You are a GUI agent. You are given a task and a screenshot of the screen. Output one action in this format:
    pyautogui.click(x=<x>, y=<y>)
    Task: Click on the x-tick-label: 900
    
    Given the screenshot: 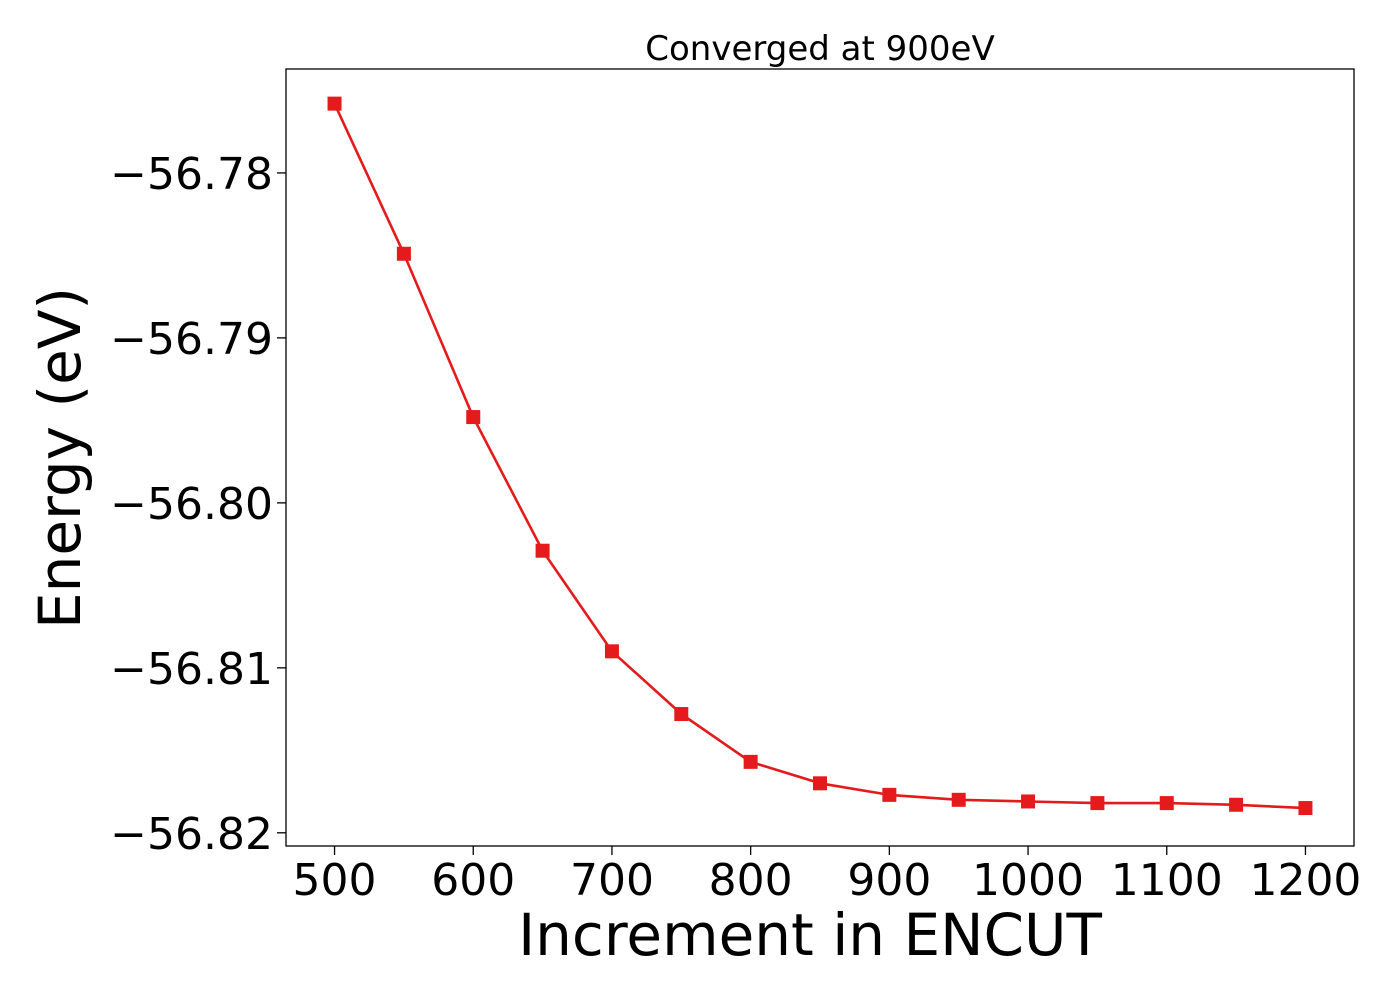 What is the action you would take?
    pyautogui.click(x=889, y=880)
    